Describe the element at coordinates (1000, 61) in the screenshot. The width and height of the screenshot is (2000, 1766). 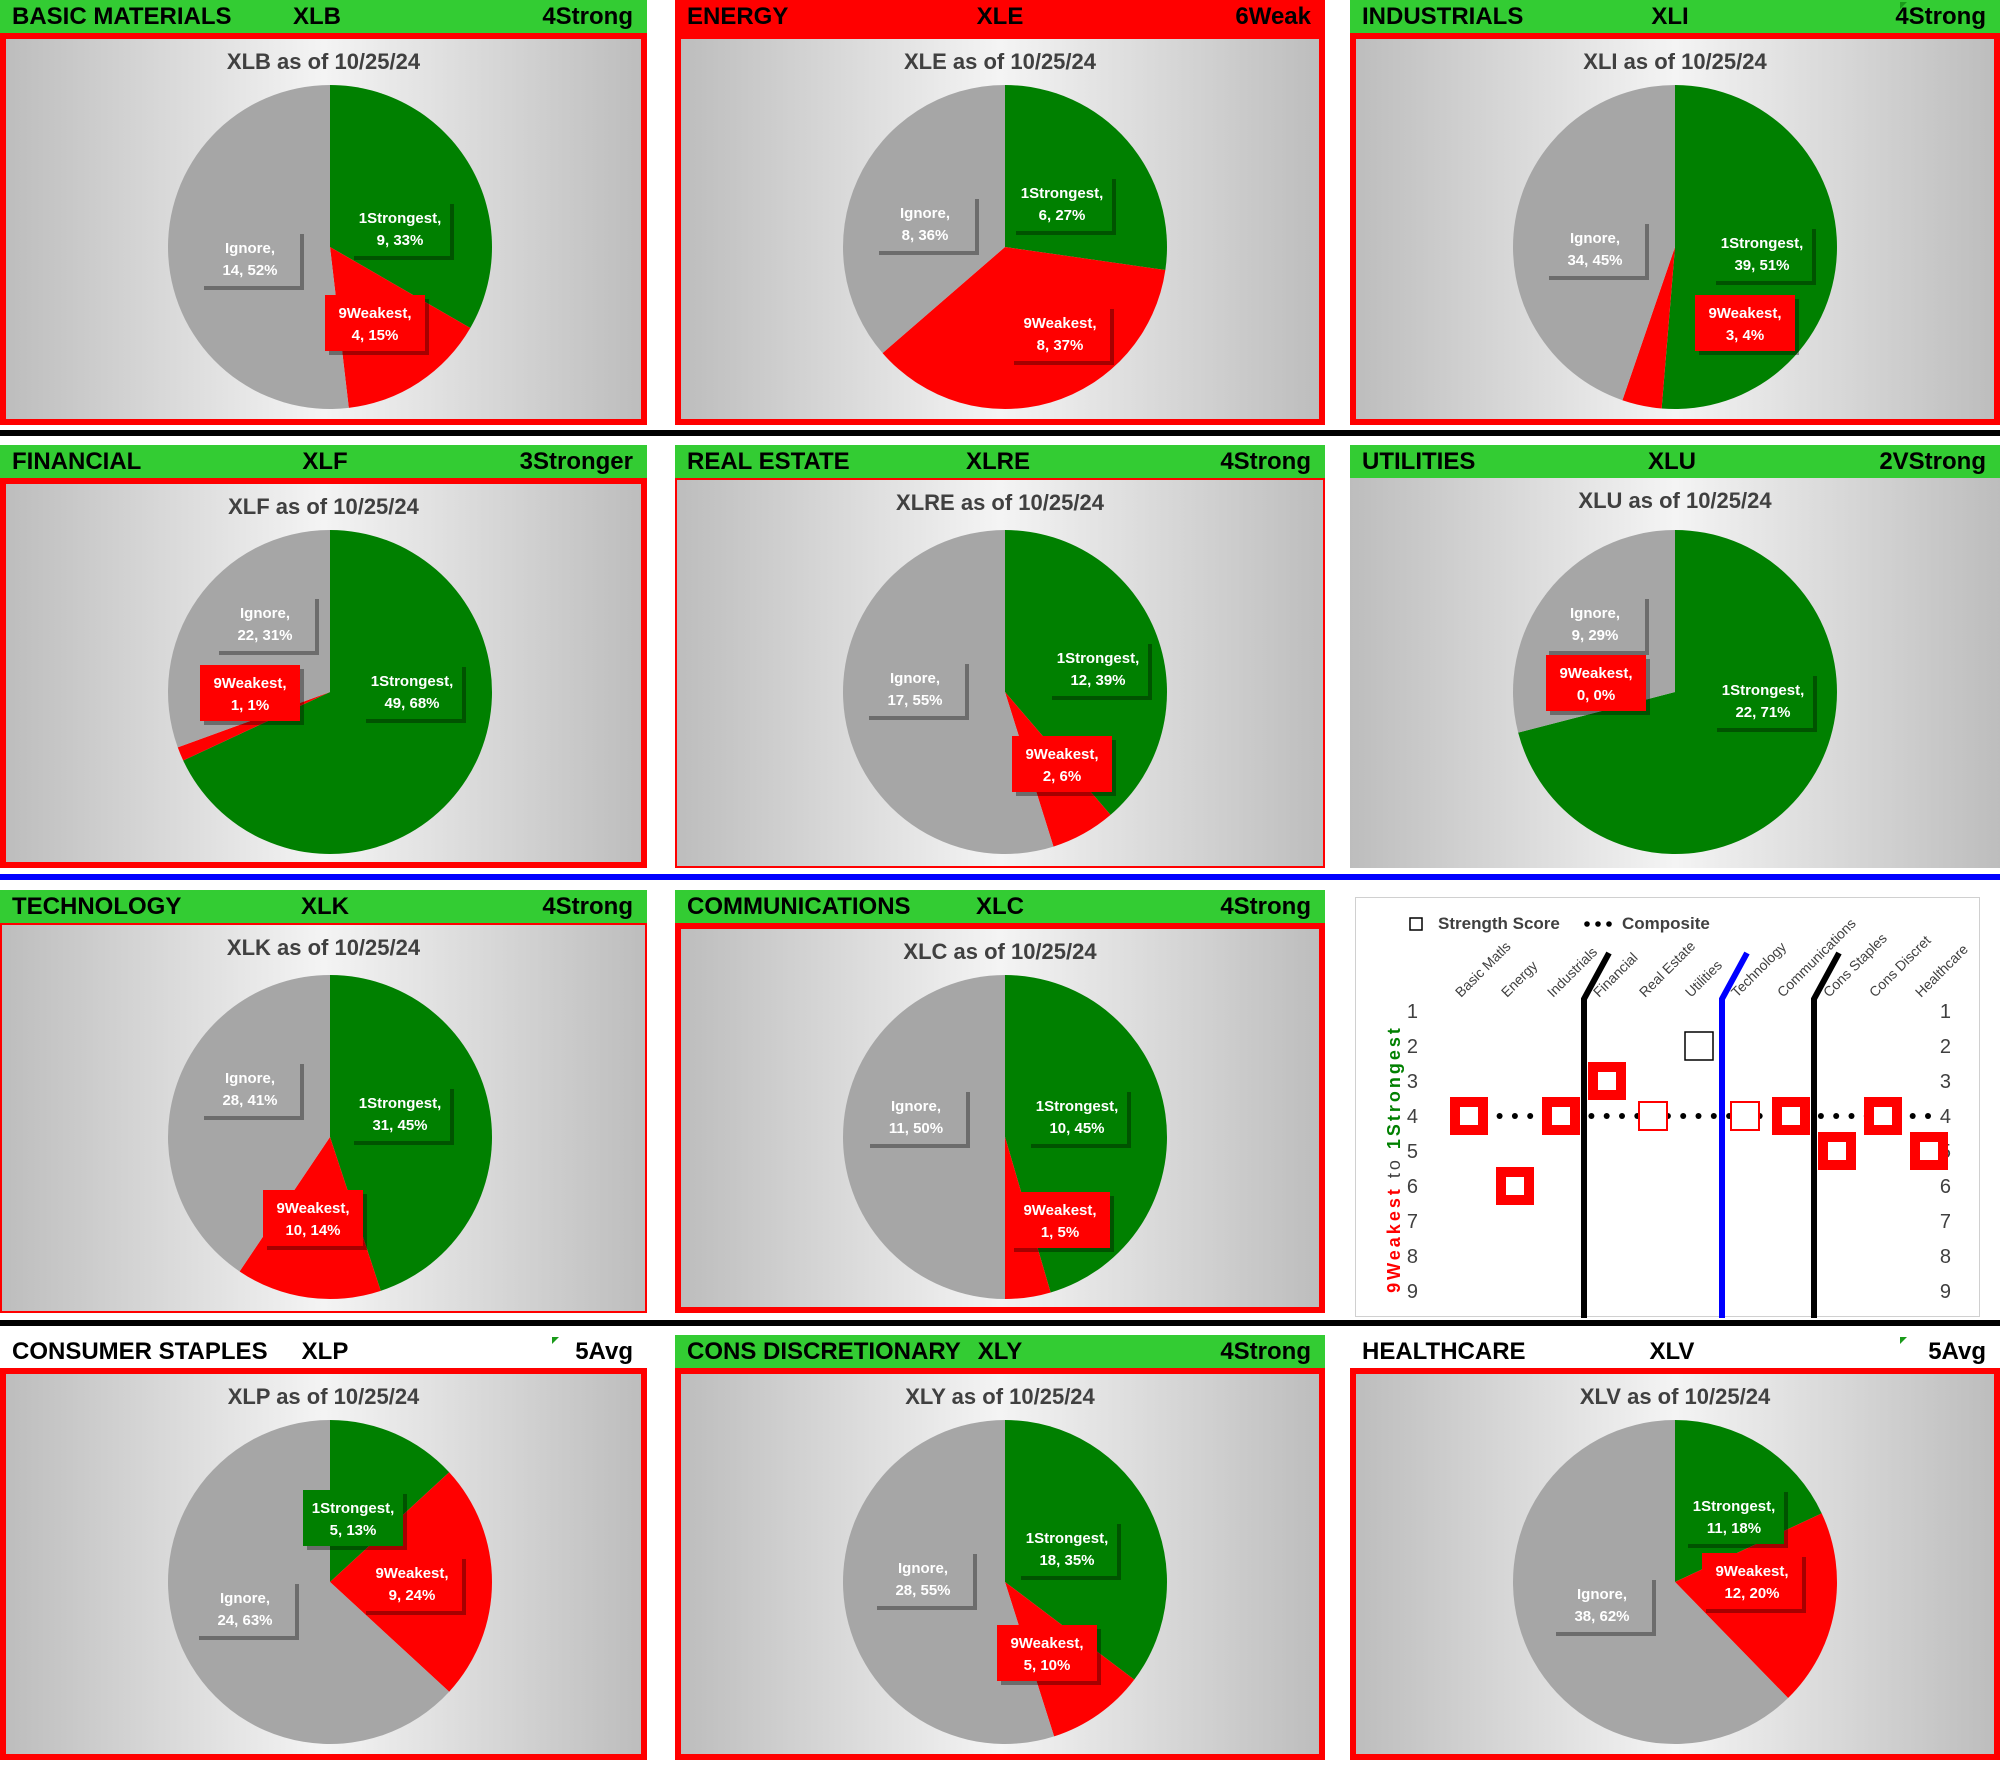
I see `chart-title: XLE as of 10/25/24` at that location.